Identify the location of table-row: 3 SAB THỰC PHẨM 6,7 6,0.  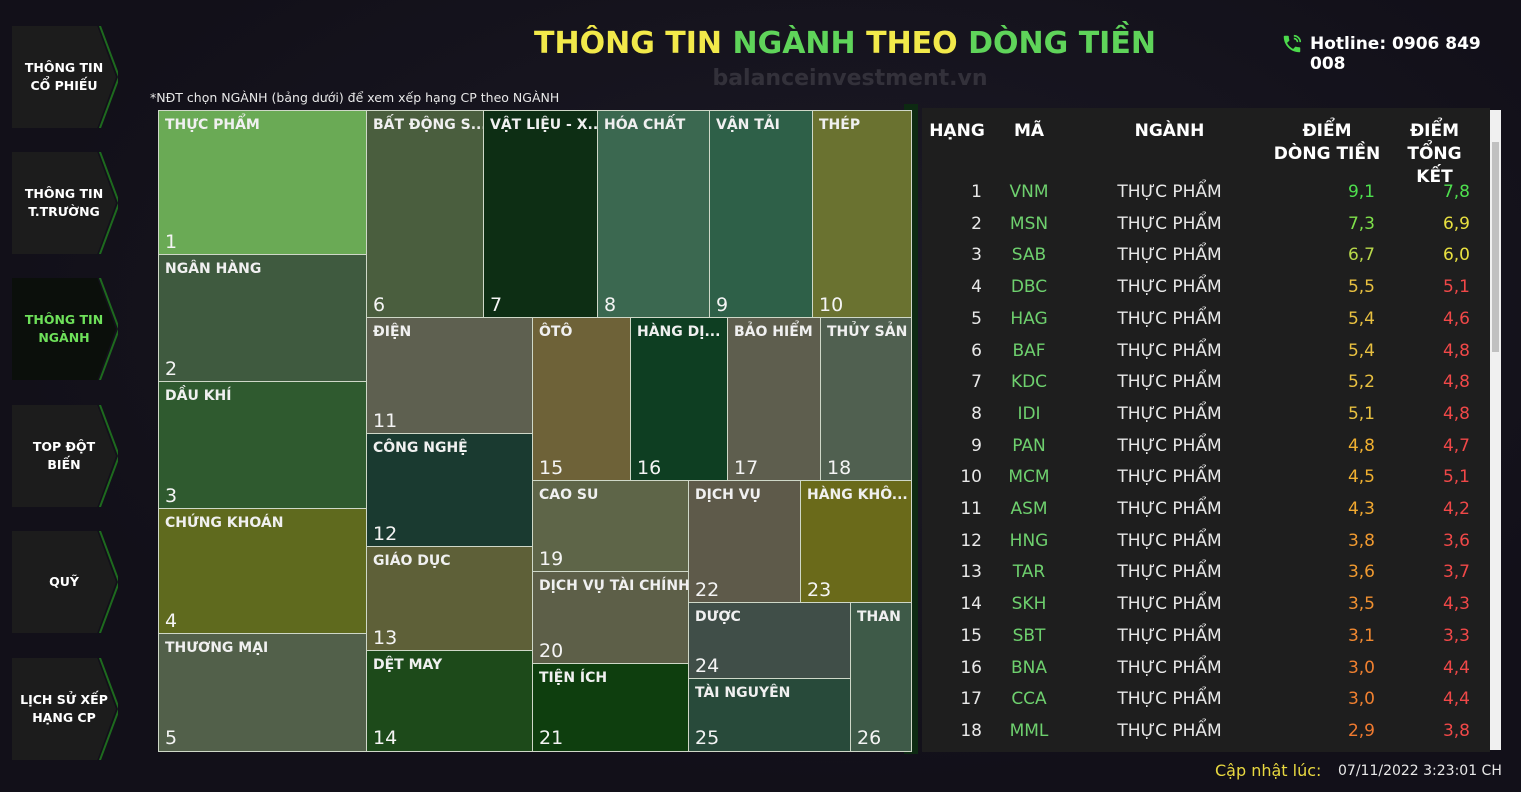
(1206, 259).